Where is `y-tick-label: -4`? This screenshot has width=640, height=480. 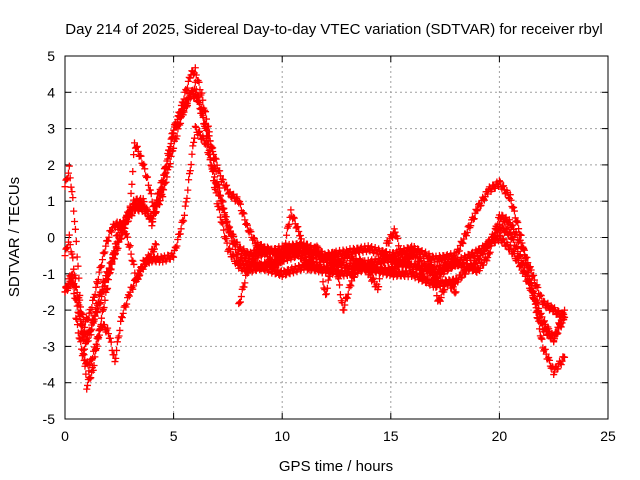 y-tick-label: -4 is located at coordinates (49, 383).